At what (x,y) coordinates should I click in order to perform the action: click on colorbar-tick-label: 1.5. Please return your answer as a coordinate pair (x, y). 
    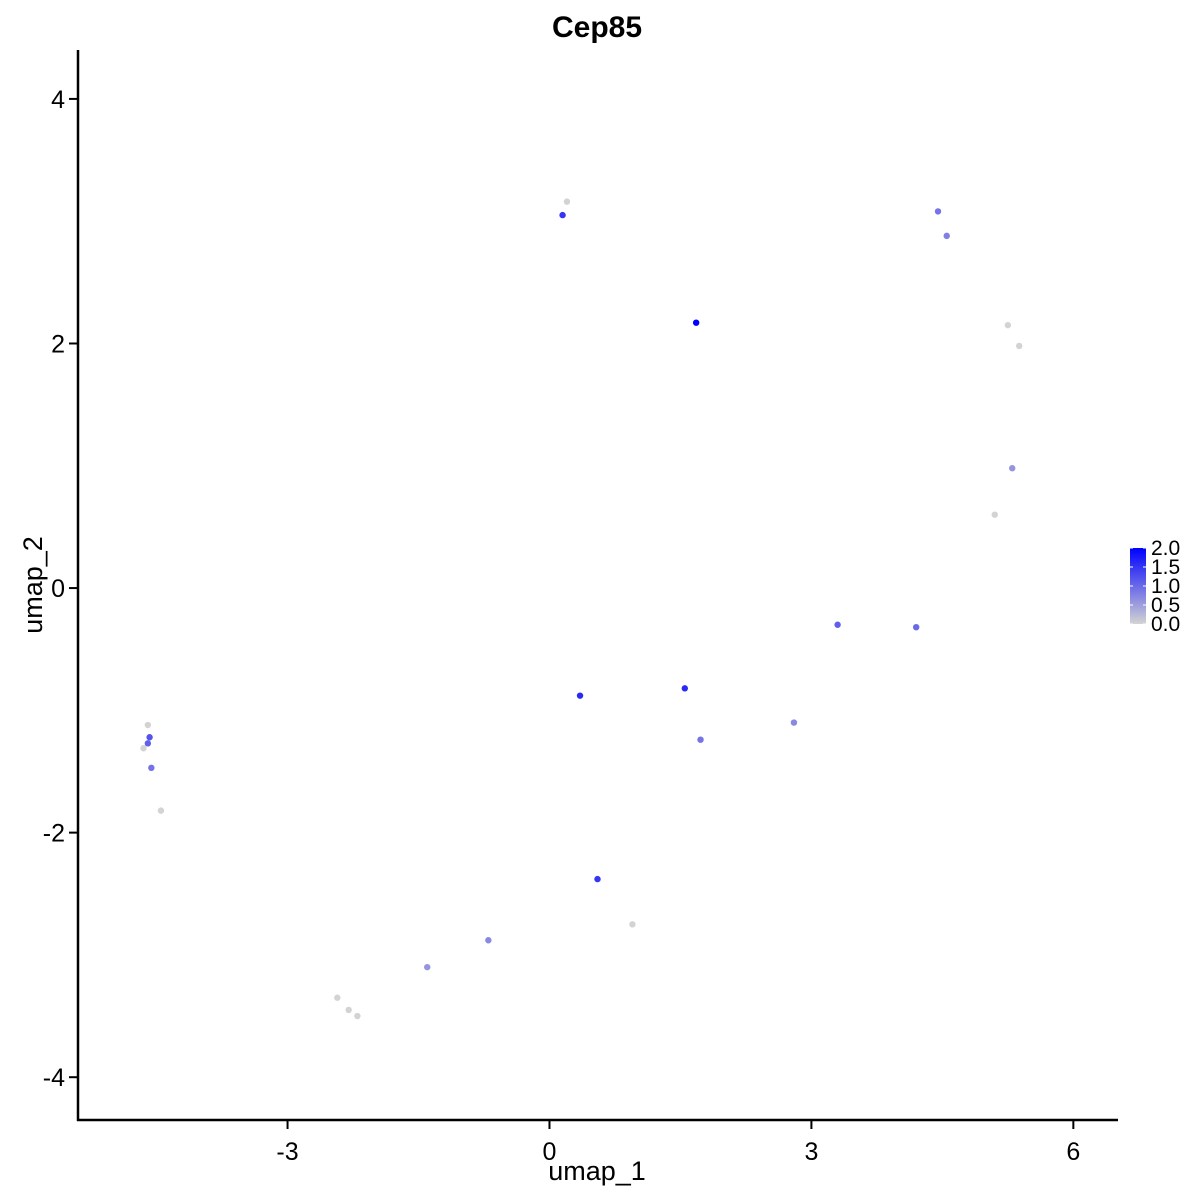
    Looking at the image, I should click on (1165, 567).